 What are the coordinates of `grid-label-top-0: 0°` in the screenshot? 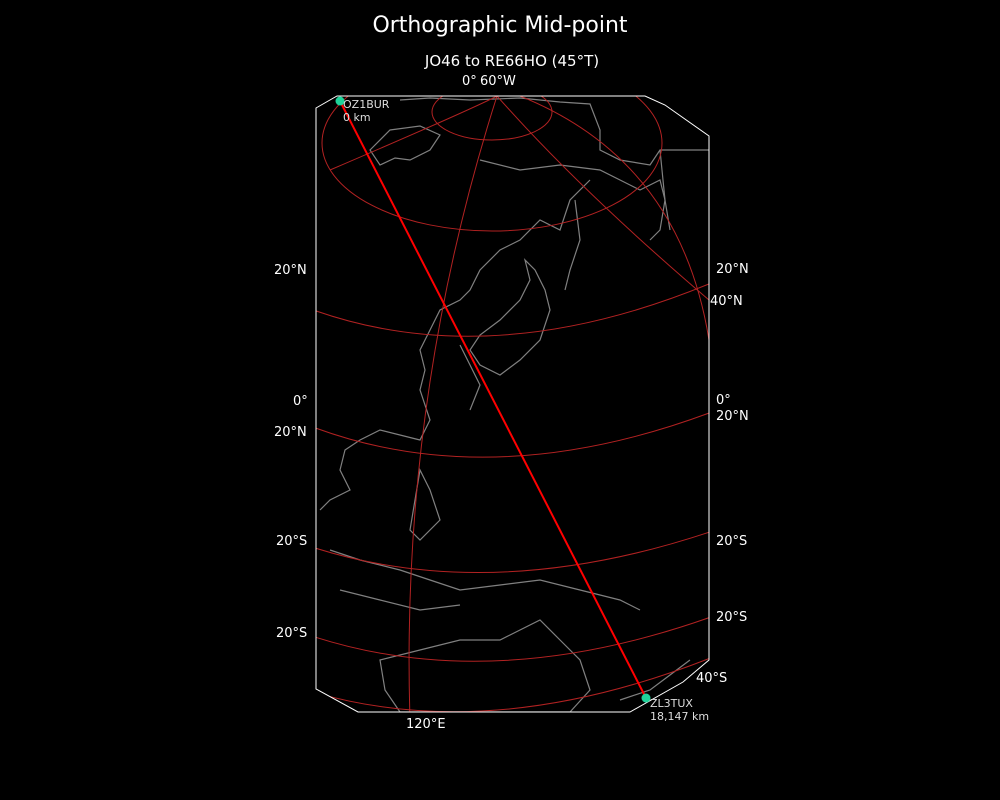 It's located at (469, 81).